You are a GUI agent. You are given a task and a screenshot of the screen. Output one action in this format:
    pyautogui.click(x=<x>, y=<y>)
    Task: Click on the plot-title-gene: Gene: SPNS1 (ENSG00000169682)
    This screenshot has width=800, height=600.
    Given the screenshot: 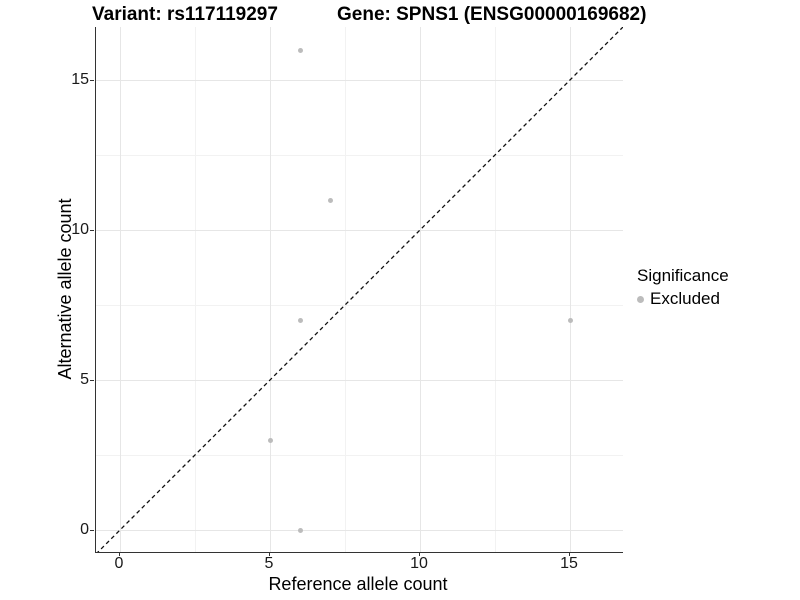 What is the action you would take?
    pyautogui.click(x=492, y=14)
    